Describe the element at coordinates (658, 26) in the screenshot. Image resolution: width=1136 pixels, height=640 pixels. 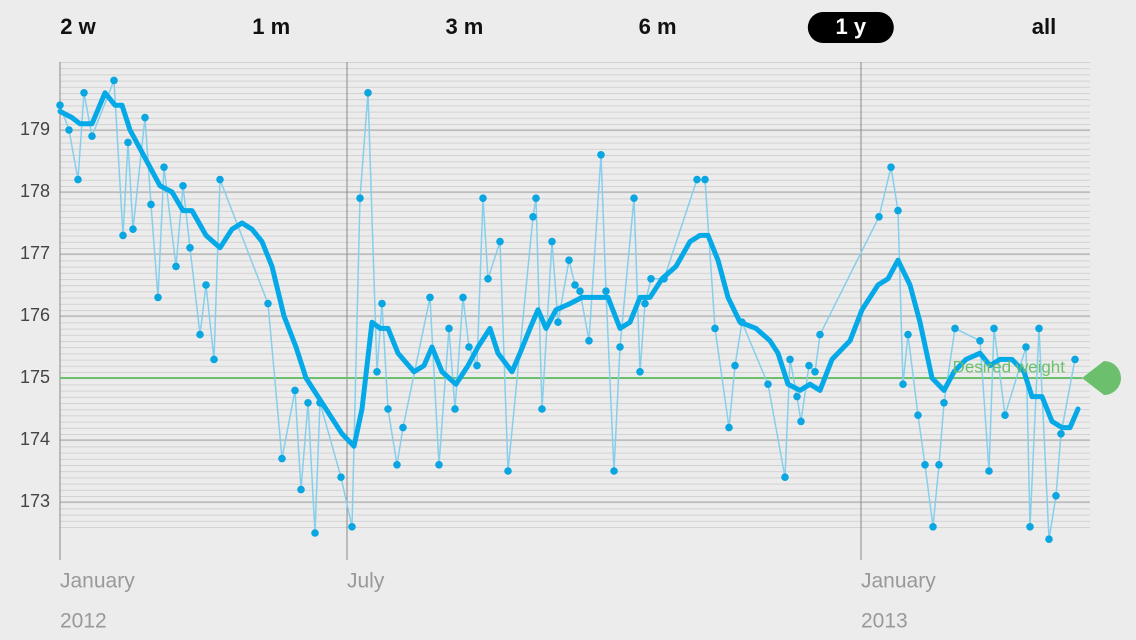
I see `range-button: 6 m` at that location.